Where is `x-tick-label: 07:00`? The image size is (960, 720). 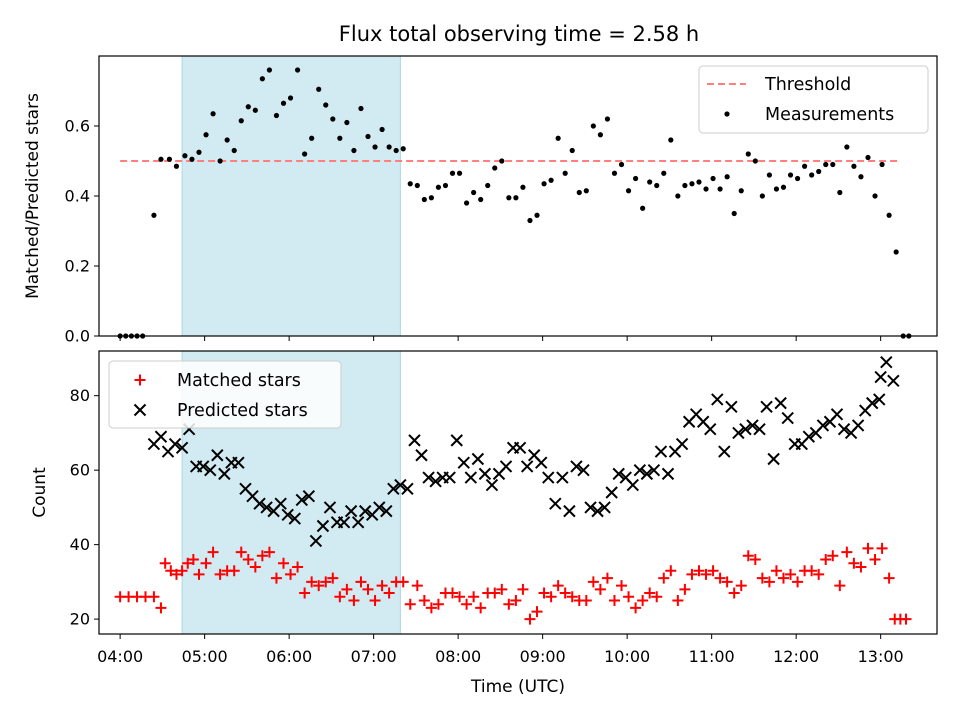
x-tick-label: 07:00 is located at coordinates (374, 656).